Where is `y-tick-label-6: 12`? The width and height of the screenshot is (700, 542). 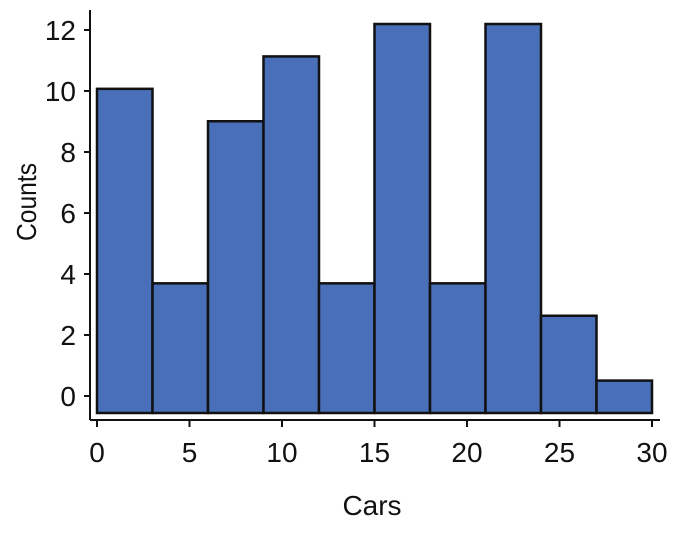
y-tick-label-6: 12 is located at coordinates (60, 30).